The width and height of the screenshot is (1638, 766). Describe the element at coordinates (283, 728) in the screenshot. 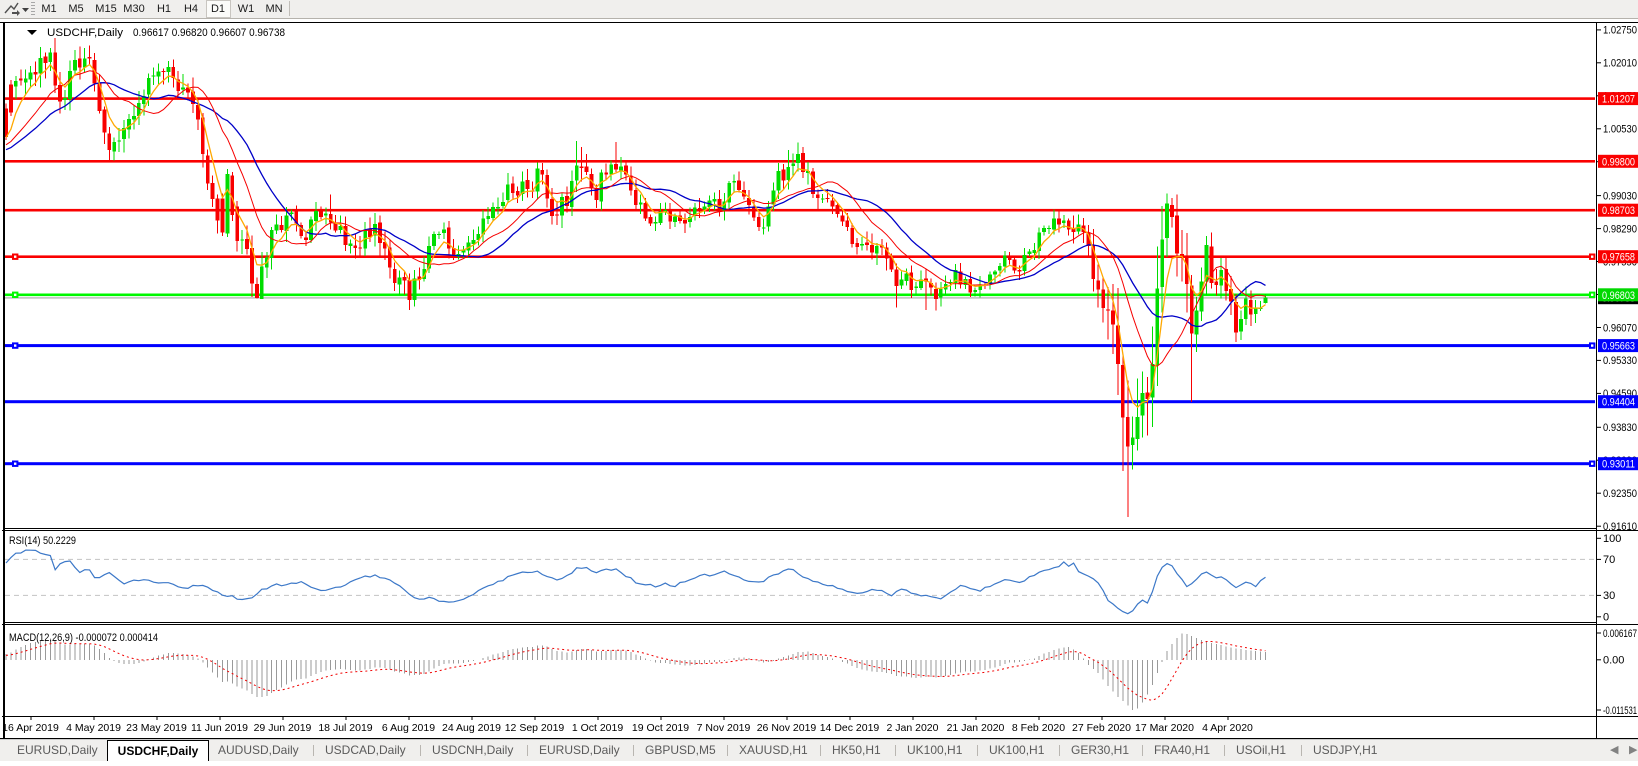

I see `svg-text: 29 Jun 2019` at that location.